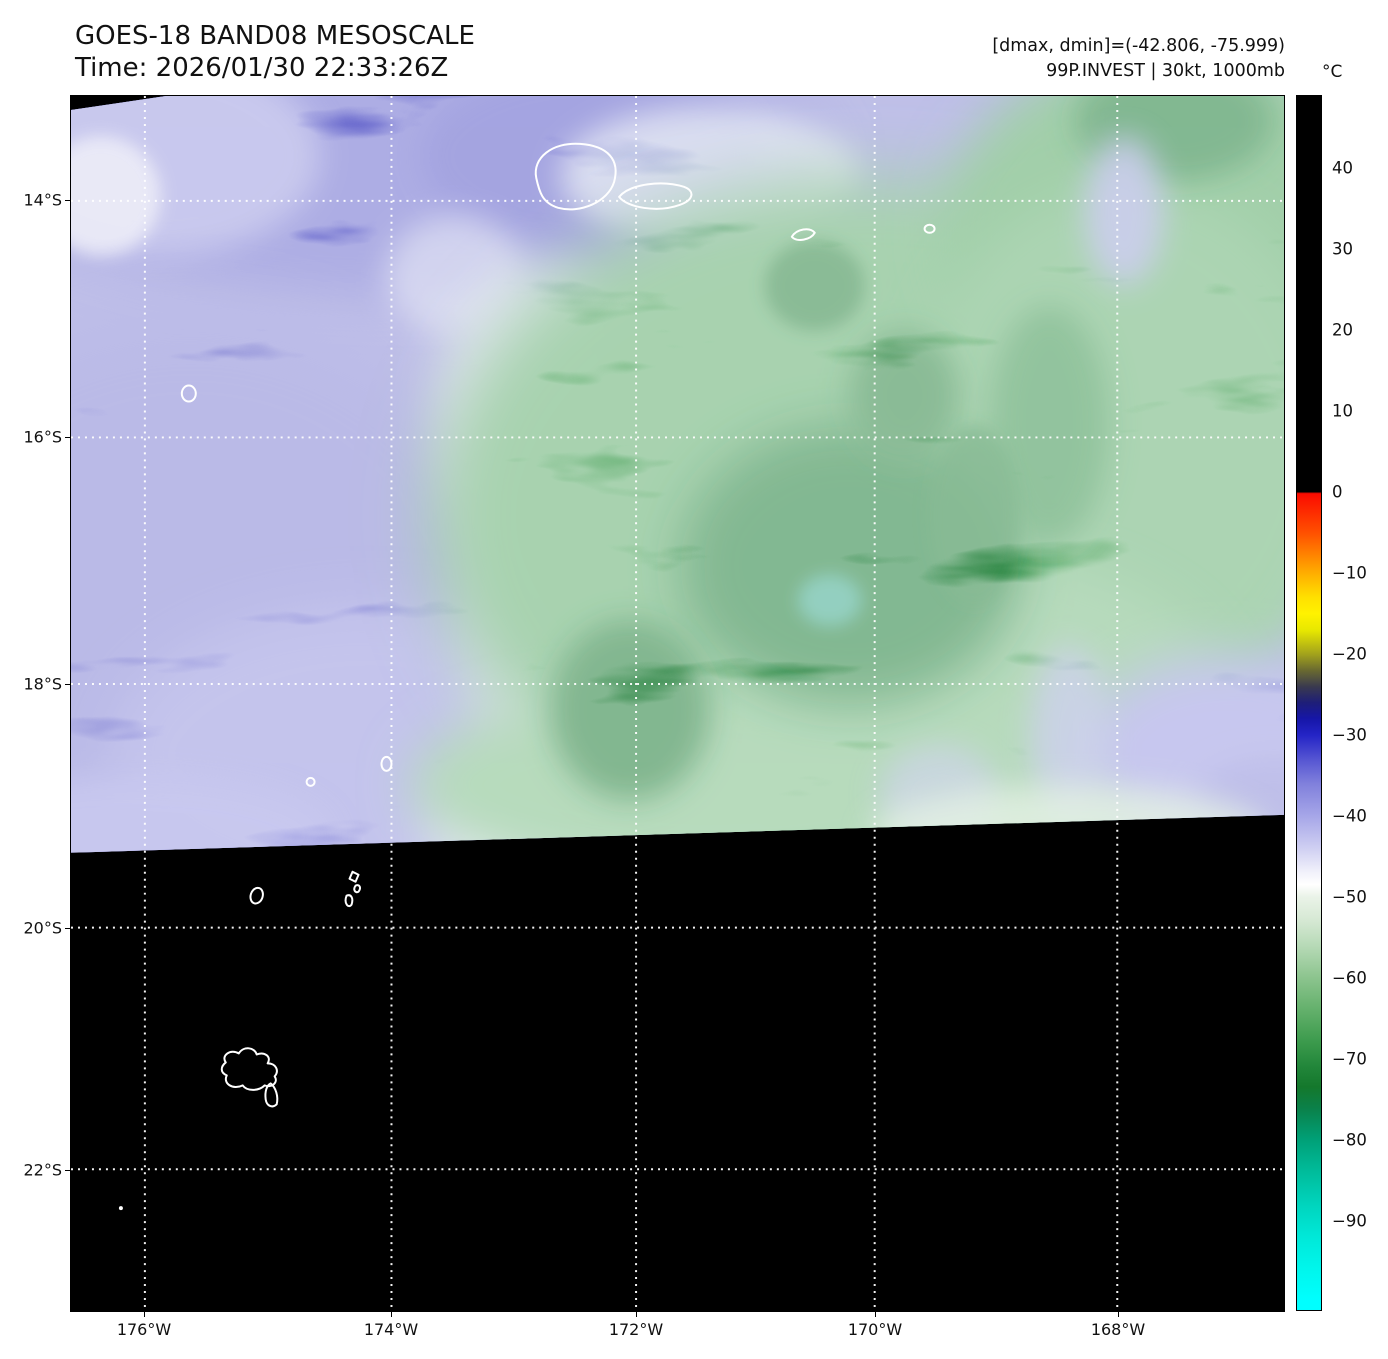 The image size is (1388, 1359). I want to click on plot-timestamp: Time: 2026/01/30 22:33:26Z, so click(262, 68).